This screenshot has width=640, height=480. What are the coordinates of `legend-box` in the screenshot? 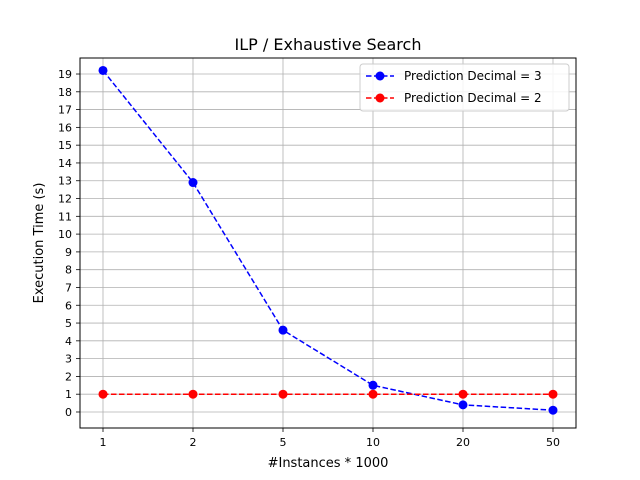 It's located at (464, 87).